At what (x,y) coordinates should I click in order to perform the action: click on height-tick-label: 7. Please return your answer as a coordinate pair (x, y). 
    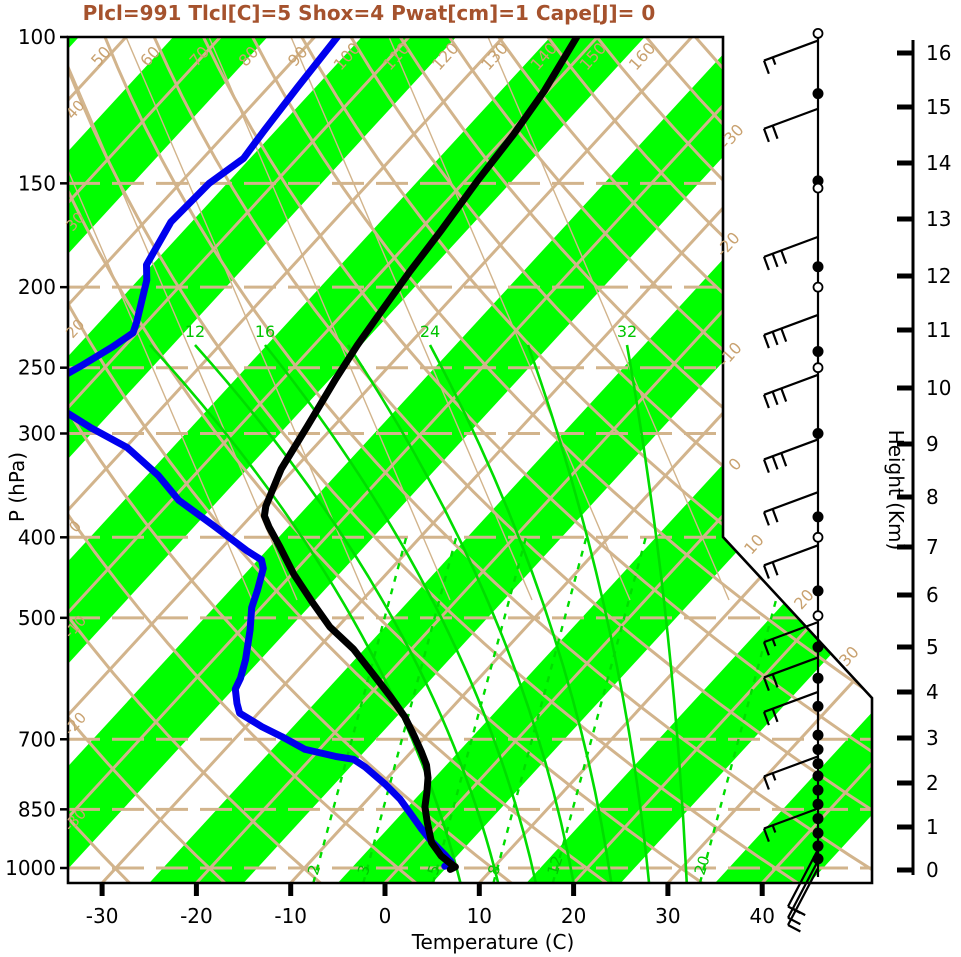
    Looking at the image, I should click on (932, 547).